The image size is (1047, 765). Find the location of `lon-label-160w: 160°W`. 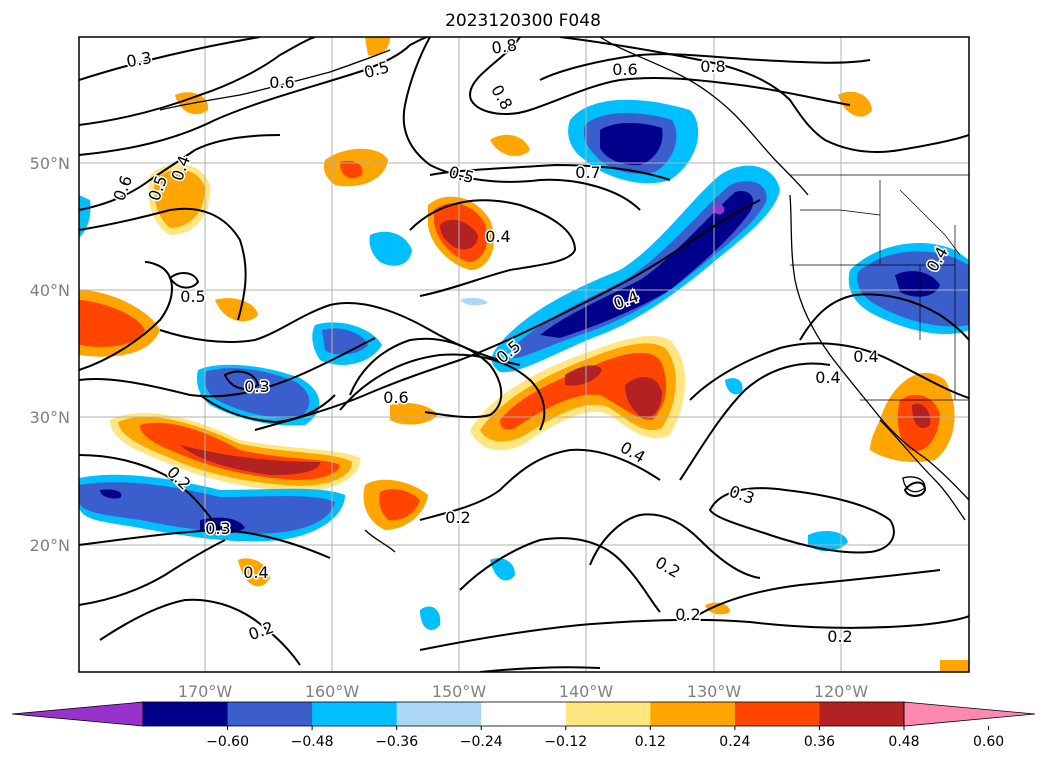

lon-label-160w: 160°W is located at coordinates (332, 691).